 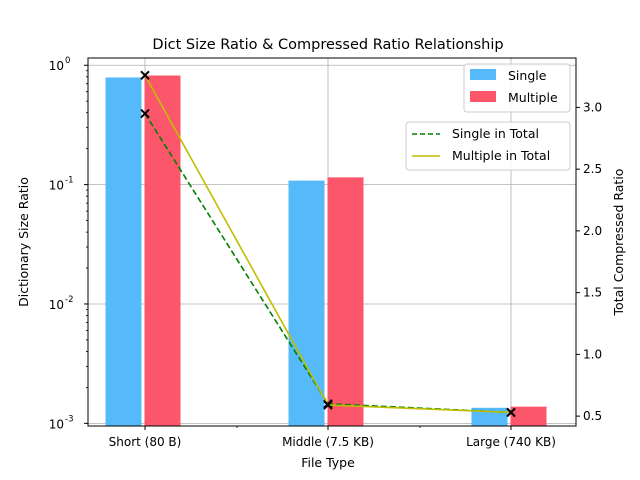 What do you see at coordinates (483, 96) in the screenshot?
I see `legend-swatch-multiple` at bounding box center [483, 96].